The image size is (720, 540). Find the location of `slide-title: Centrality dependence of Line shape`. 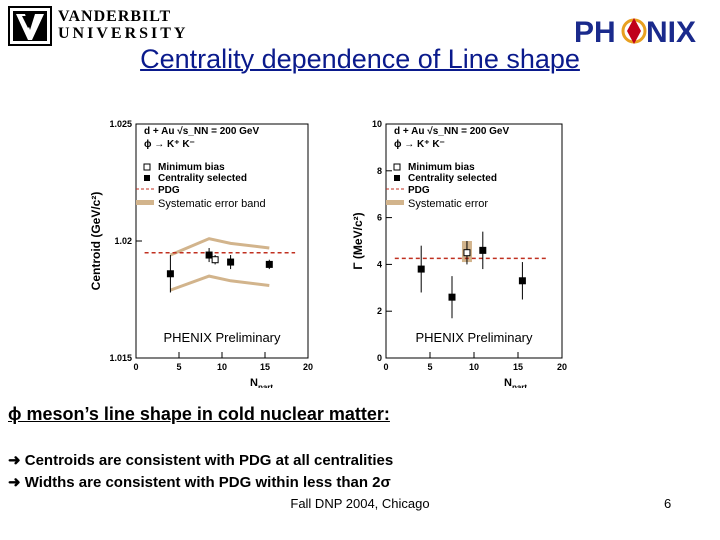

slide-title: Centrality dependence of Line shape is located at coordinates (360, 59).